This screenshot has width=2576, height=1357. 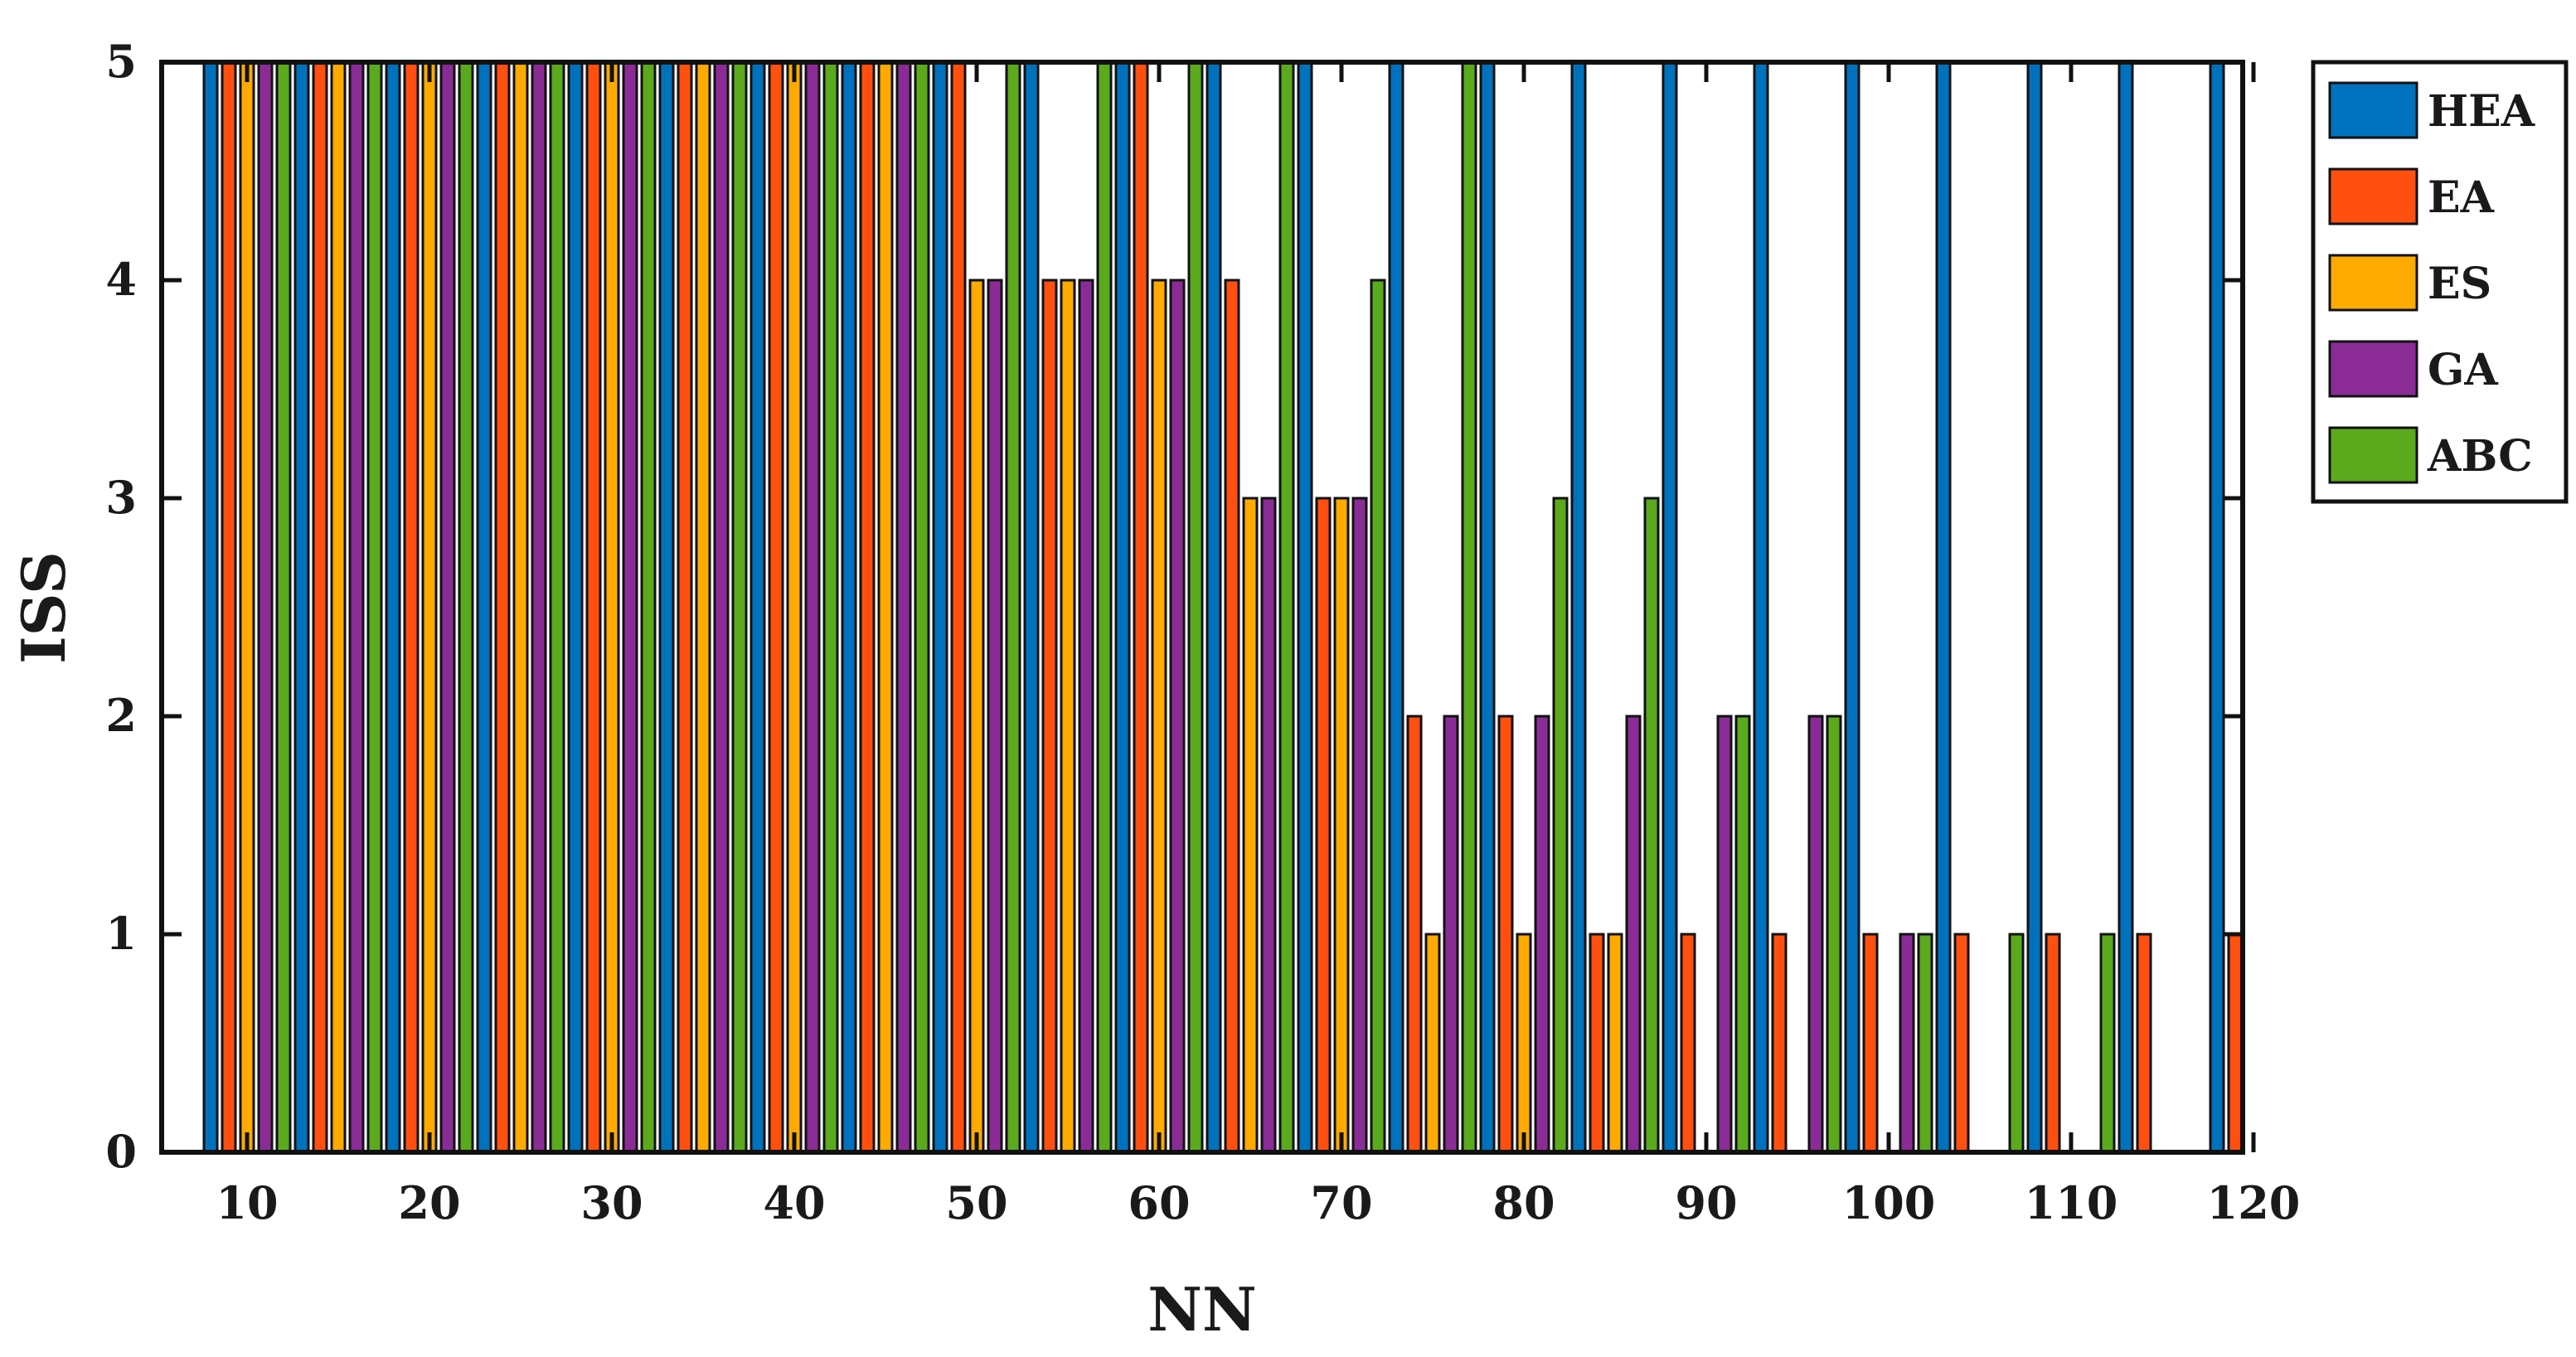 What do you see at coordinates (43, 607) in the screenshot?
I see `y-axis-label: ISS` at bounding box center [43, 607].